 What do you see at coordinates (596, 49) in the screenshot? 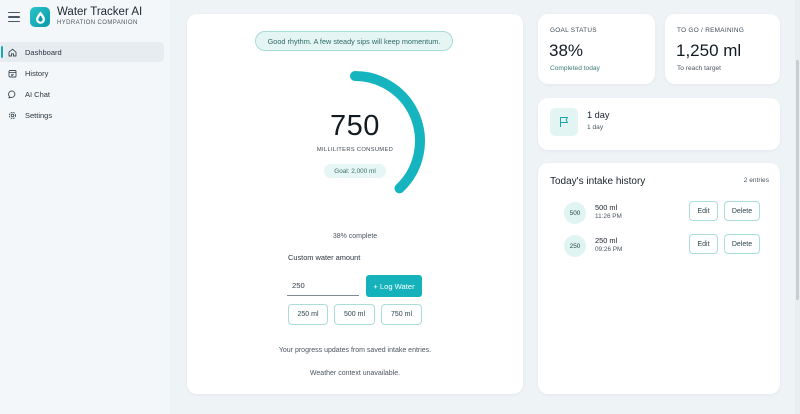
I see `goal-status-card: GOAL STATUS 38% Completed today` at bounding box center [596, 49].